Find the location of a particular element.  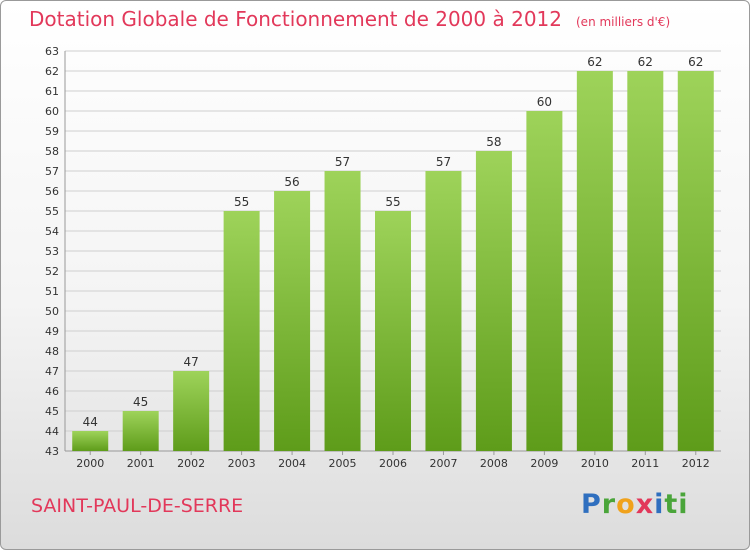

x-tick-label: 2011 is located at coordinates (645, 463).